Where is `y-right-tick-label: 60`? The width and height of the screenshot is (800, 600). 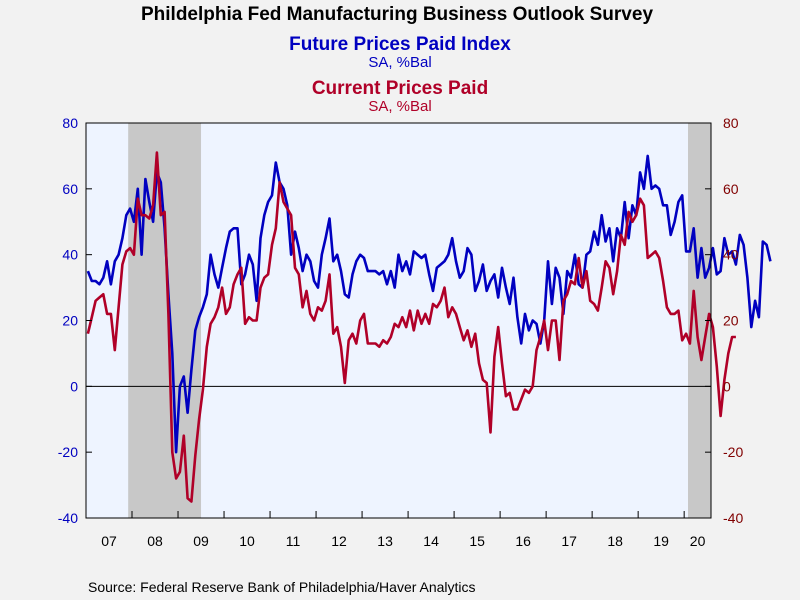 y-right-tick-label: 60 is located at coordinates (731, 189).